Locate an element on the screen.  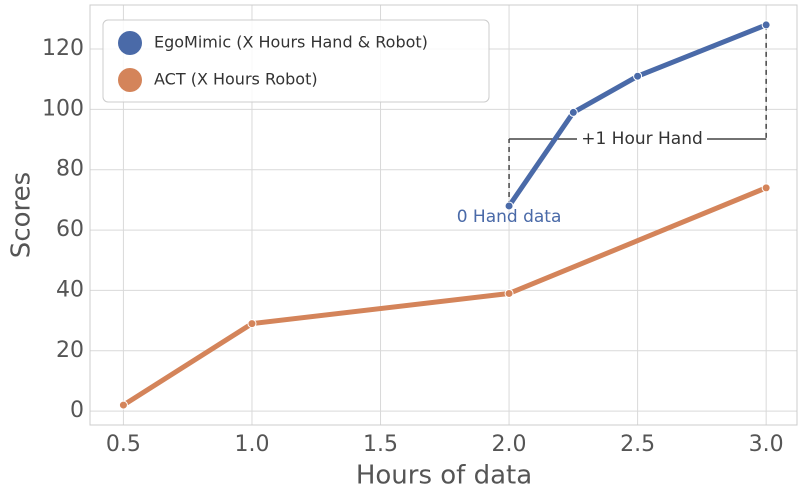
y-tick-label: 120 is located at coordinates (63, 48).